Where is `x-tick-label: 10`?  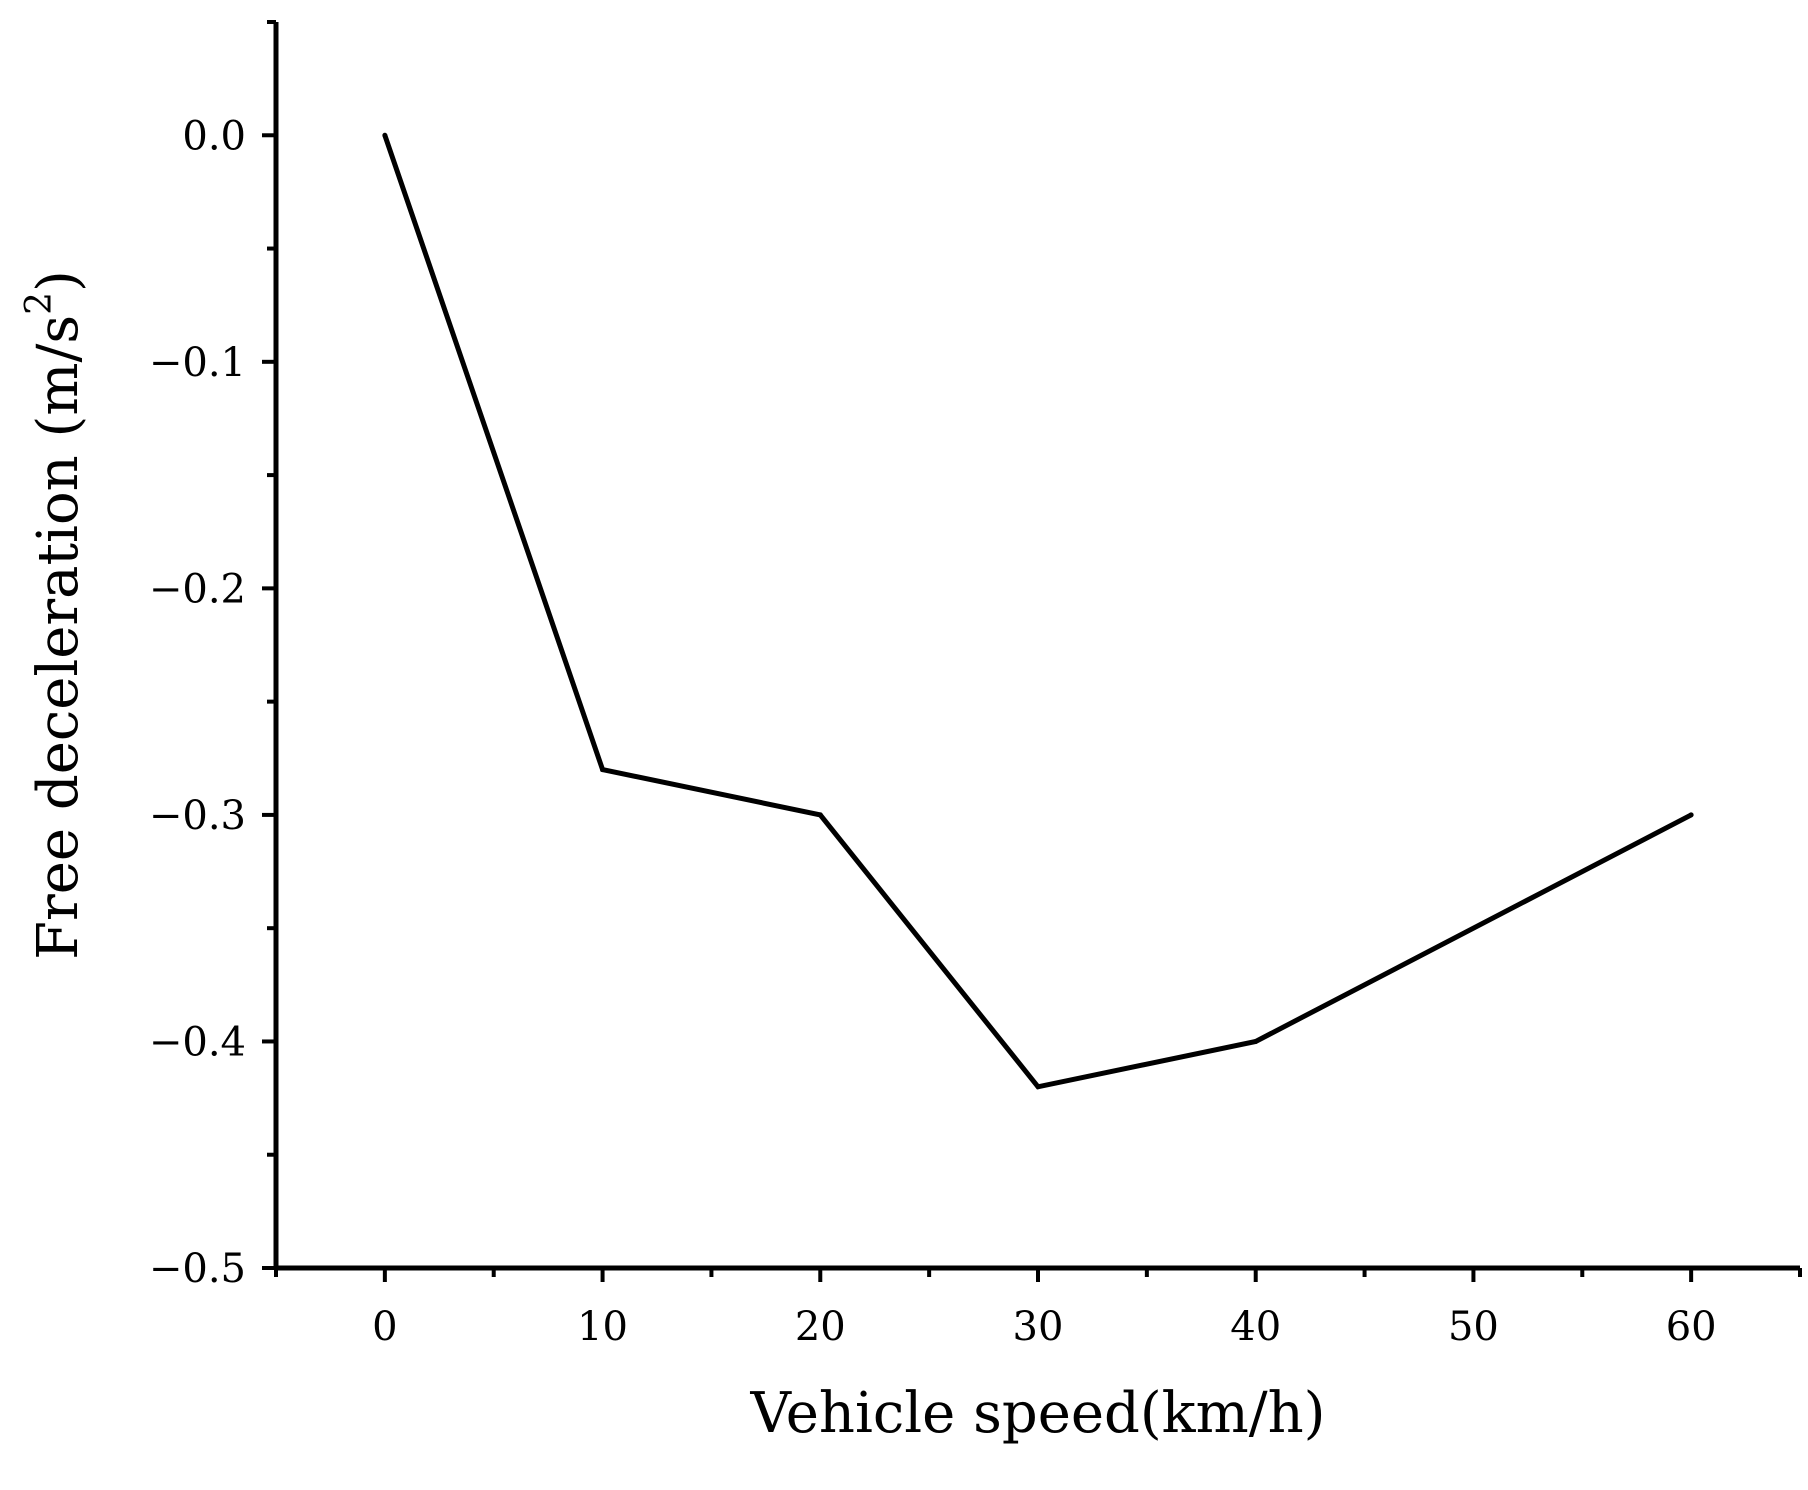
x-tick-label: 10 is located at coordinates (602, 1327).